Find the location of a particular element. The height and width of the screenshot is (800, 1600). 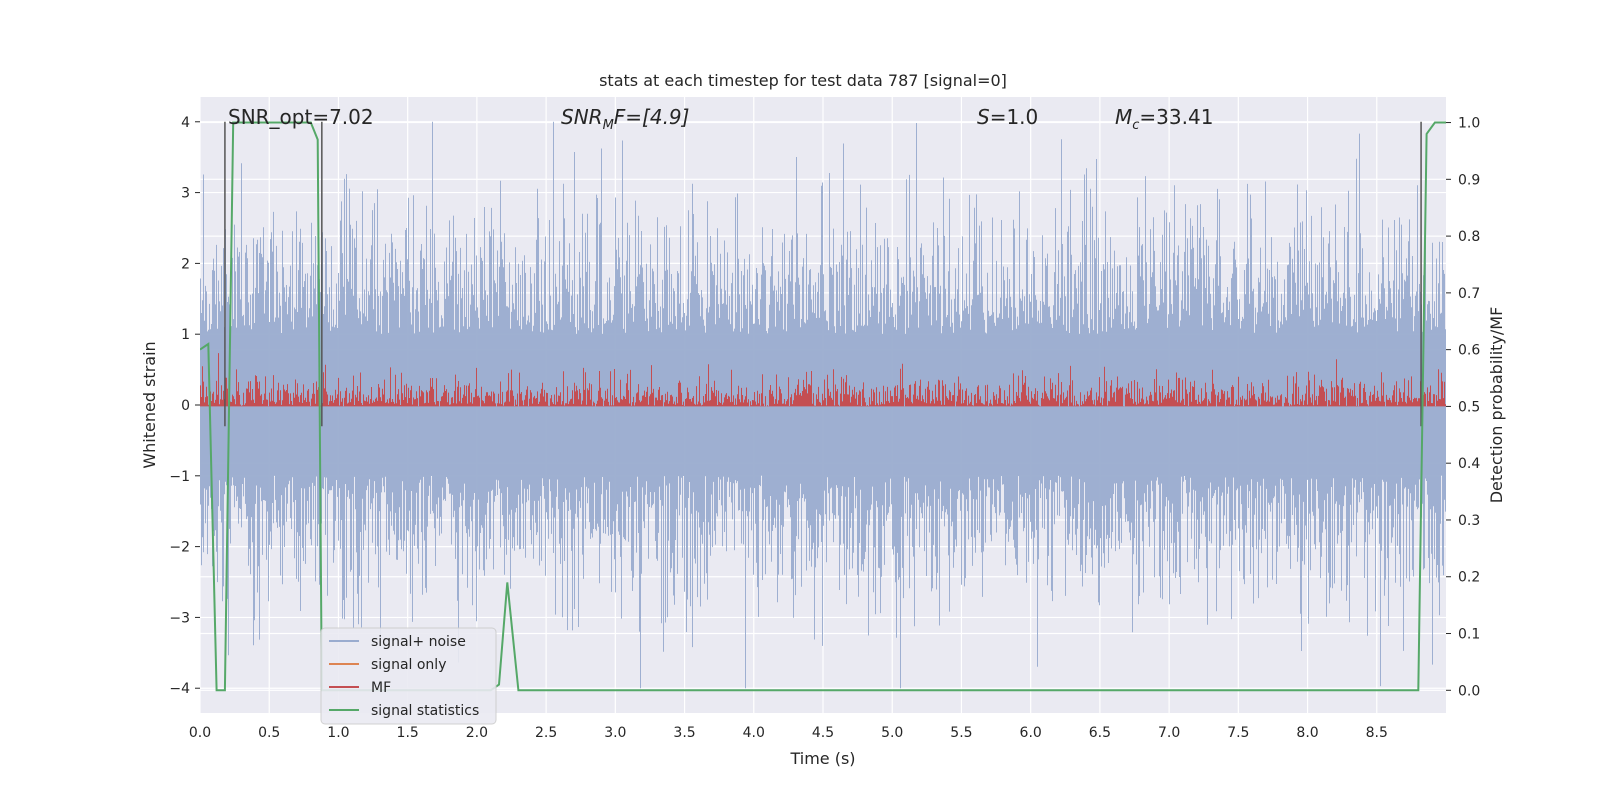

y2-axis-ticks: 1.0 0.9 0.8 0.7 0.6 0.5 0.4 0.3 0.2 0.1 0.0 is located at coordinates (1463, 407).